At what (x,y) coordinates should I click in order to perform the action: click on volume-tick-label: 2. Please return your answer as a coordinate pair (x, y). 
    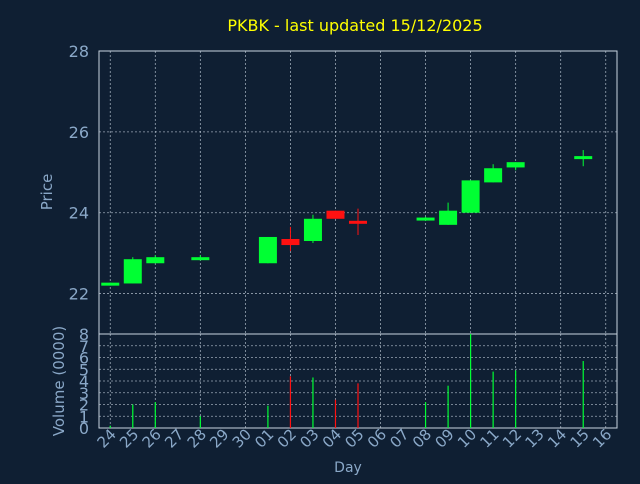
    Looking at the image, I should click on (84, 405).